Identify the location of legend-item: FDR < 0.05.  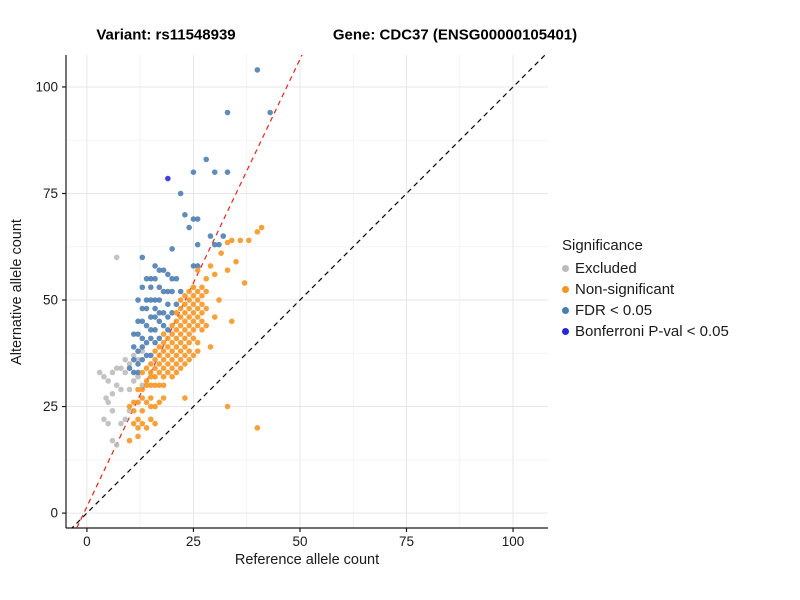
(645, 310).